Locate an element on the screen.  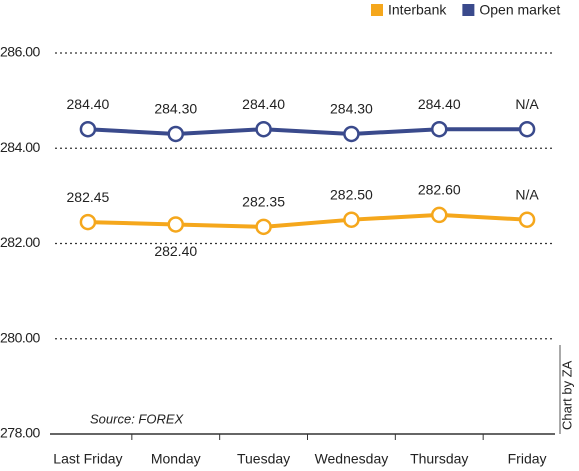
legend-label: Open market is located at coordinates (519, 10).